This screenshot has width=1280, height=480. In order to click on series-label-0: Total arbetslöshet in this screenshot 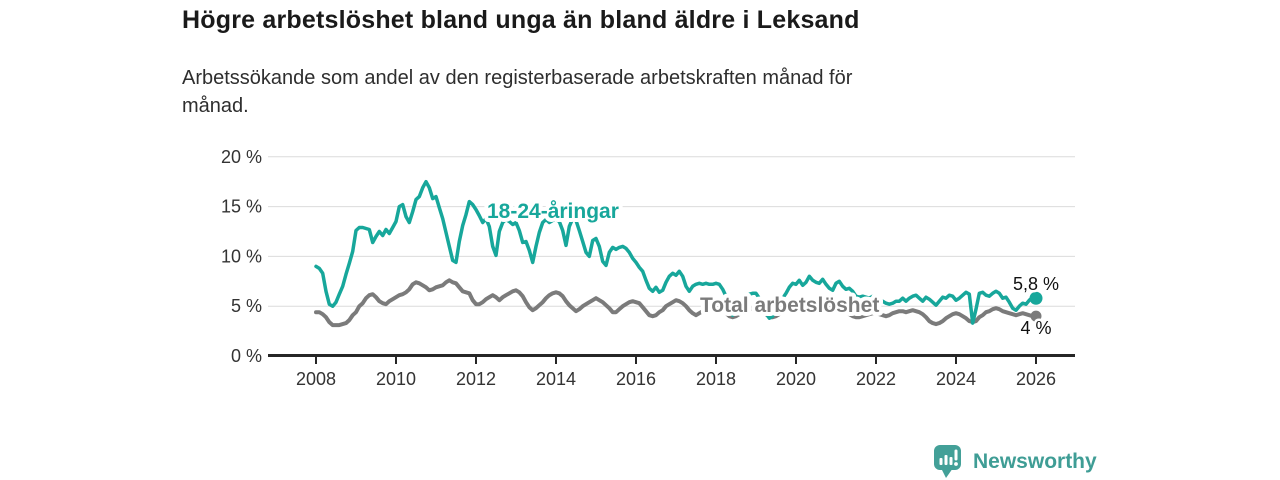, I will do `click(789, 305)`.